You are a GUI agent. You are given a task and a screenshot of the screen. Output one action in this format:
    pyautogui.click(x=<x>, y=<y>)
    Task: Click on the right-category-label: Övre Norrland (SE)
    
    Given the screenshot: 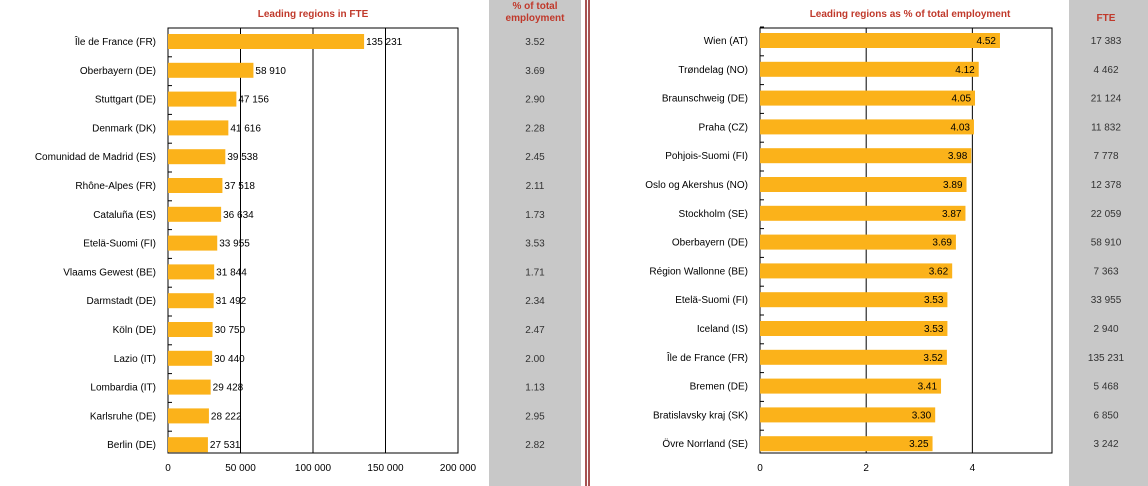 What is the action you would take?
    pyautogui.click(x=705, y=444)
    